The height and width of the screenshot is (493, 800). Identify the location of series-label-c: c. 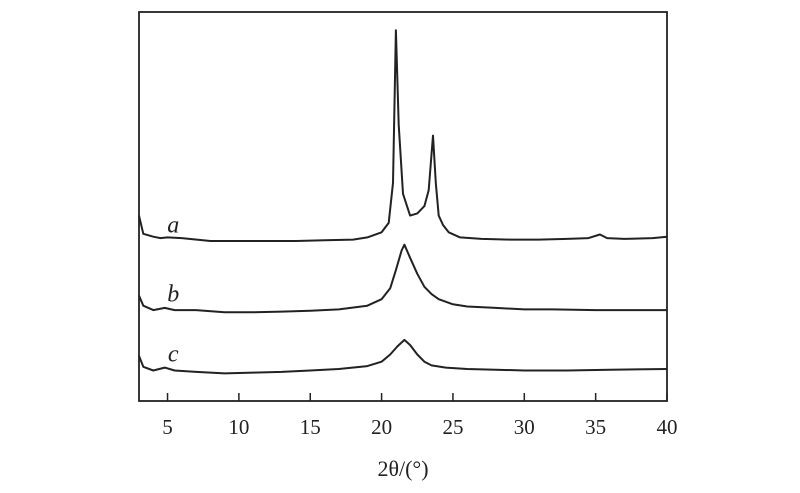
(173, 355).